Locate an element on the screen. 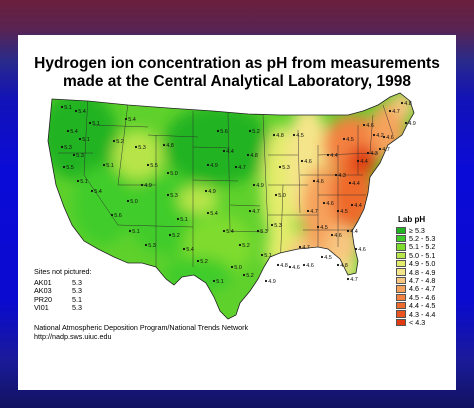 This screenshot has height=408, width=474. site-marker: 4.2 is located at coordinates (378, 136).